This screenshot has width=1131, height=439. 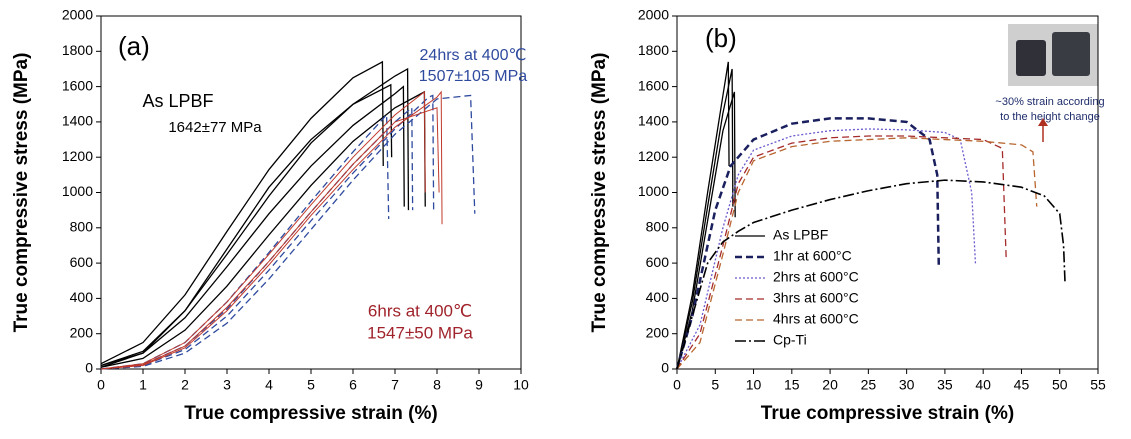 What do you see at coordinates (269, 385) in the screenshot?
I see `x-tick-label: 4` at bounding box center [269, 385].